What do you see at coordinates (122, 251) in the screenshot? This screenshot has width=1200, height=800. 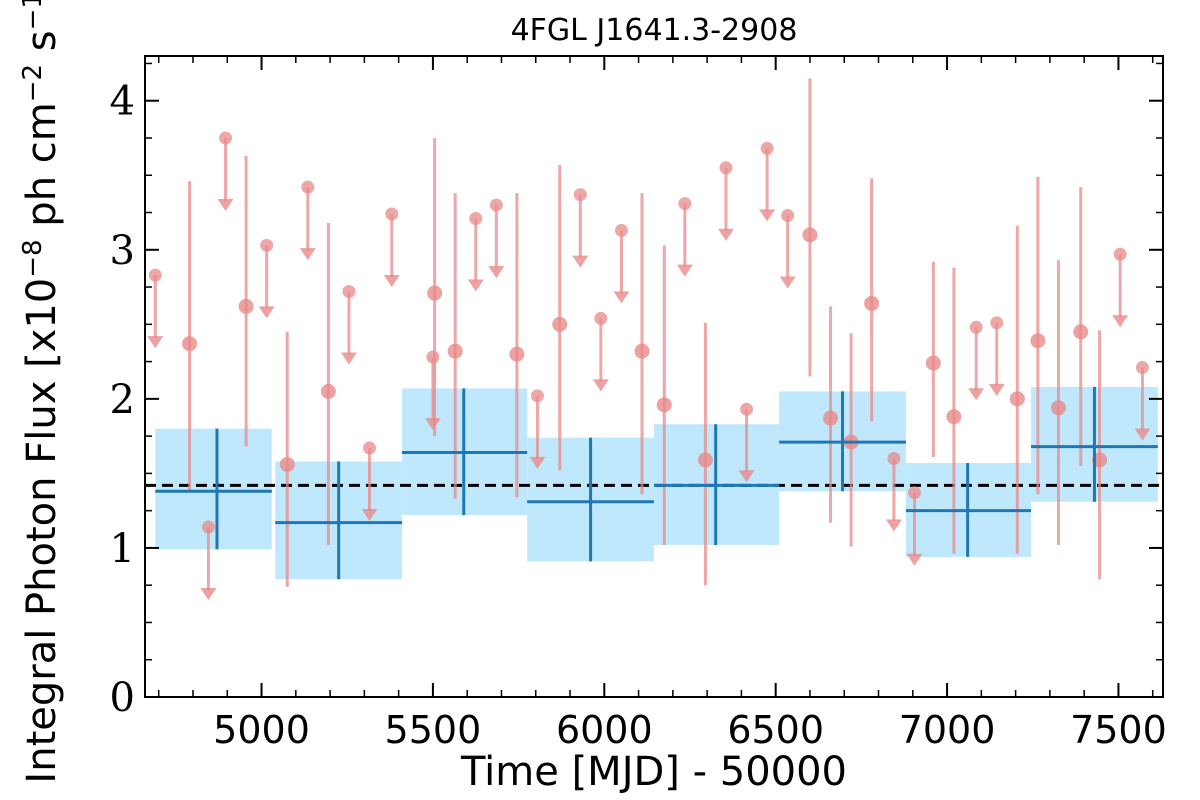 I see `y-tick-label: 3` at bounding box center [122, 251].